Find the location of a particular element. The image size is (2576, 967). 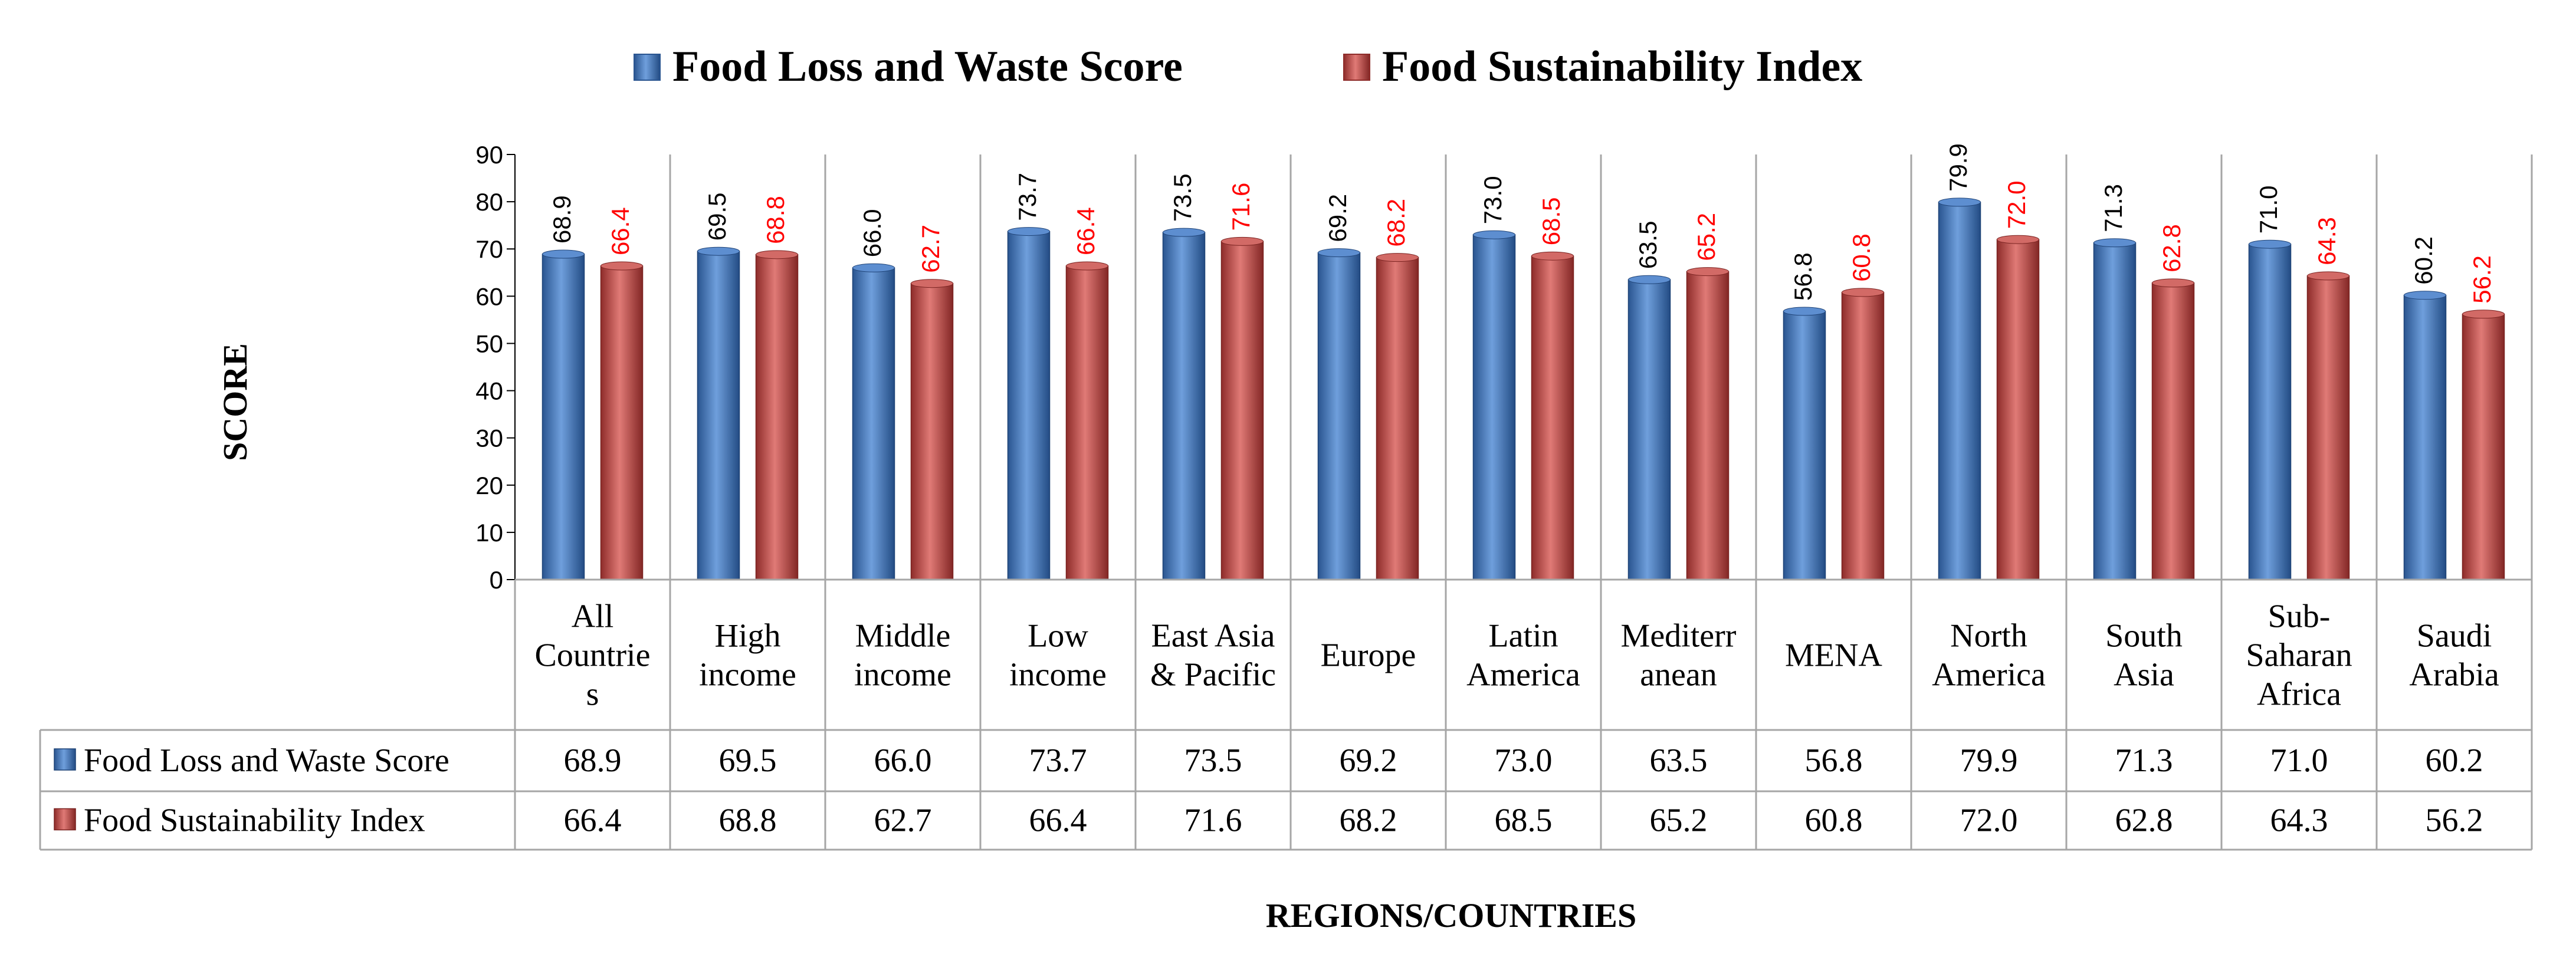

category-label-7-line-1: anean is located at coordinates (1678, 675).